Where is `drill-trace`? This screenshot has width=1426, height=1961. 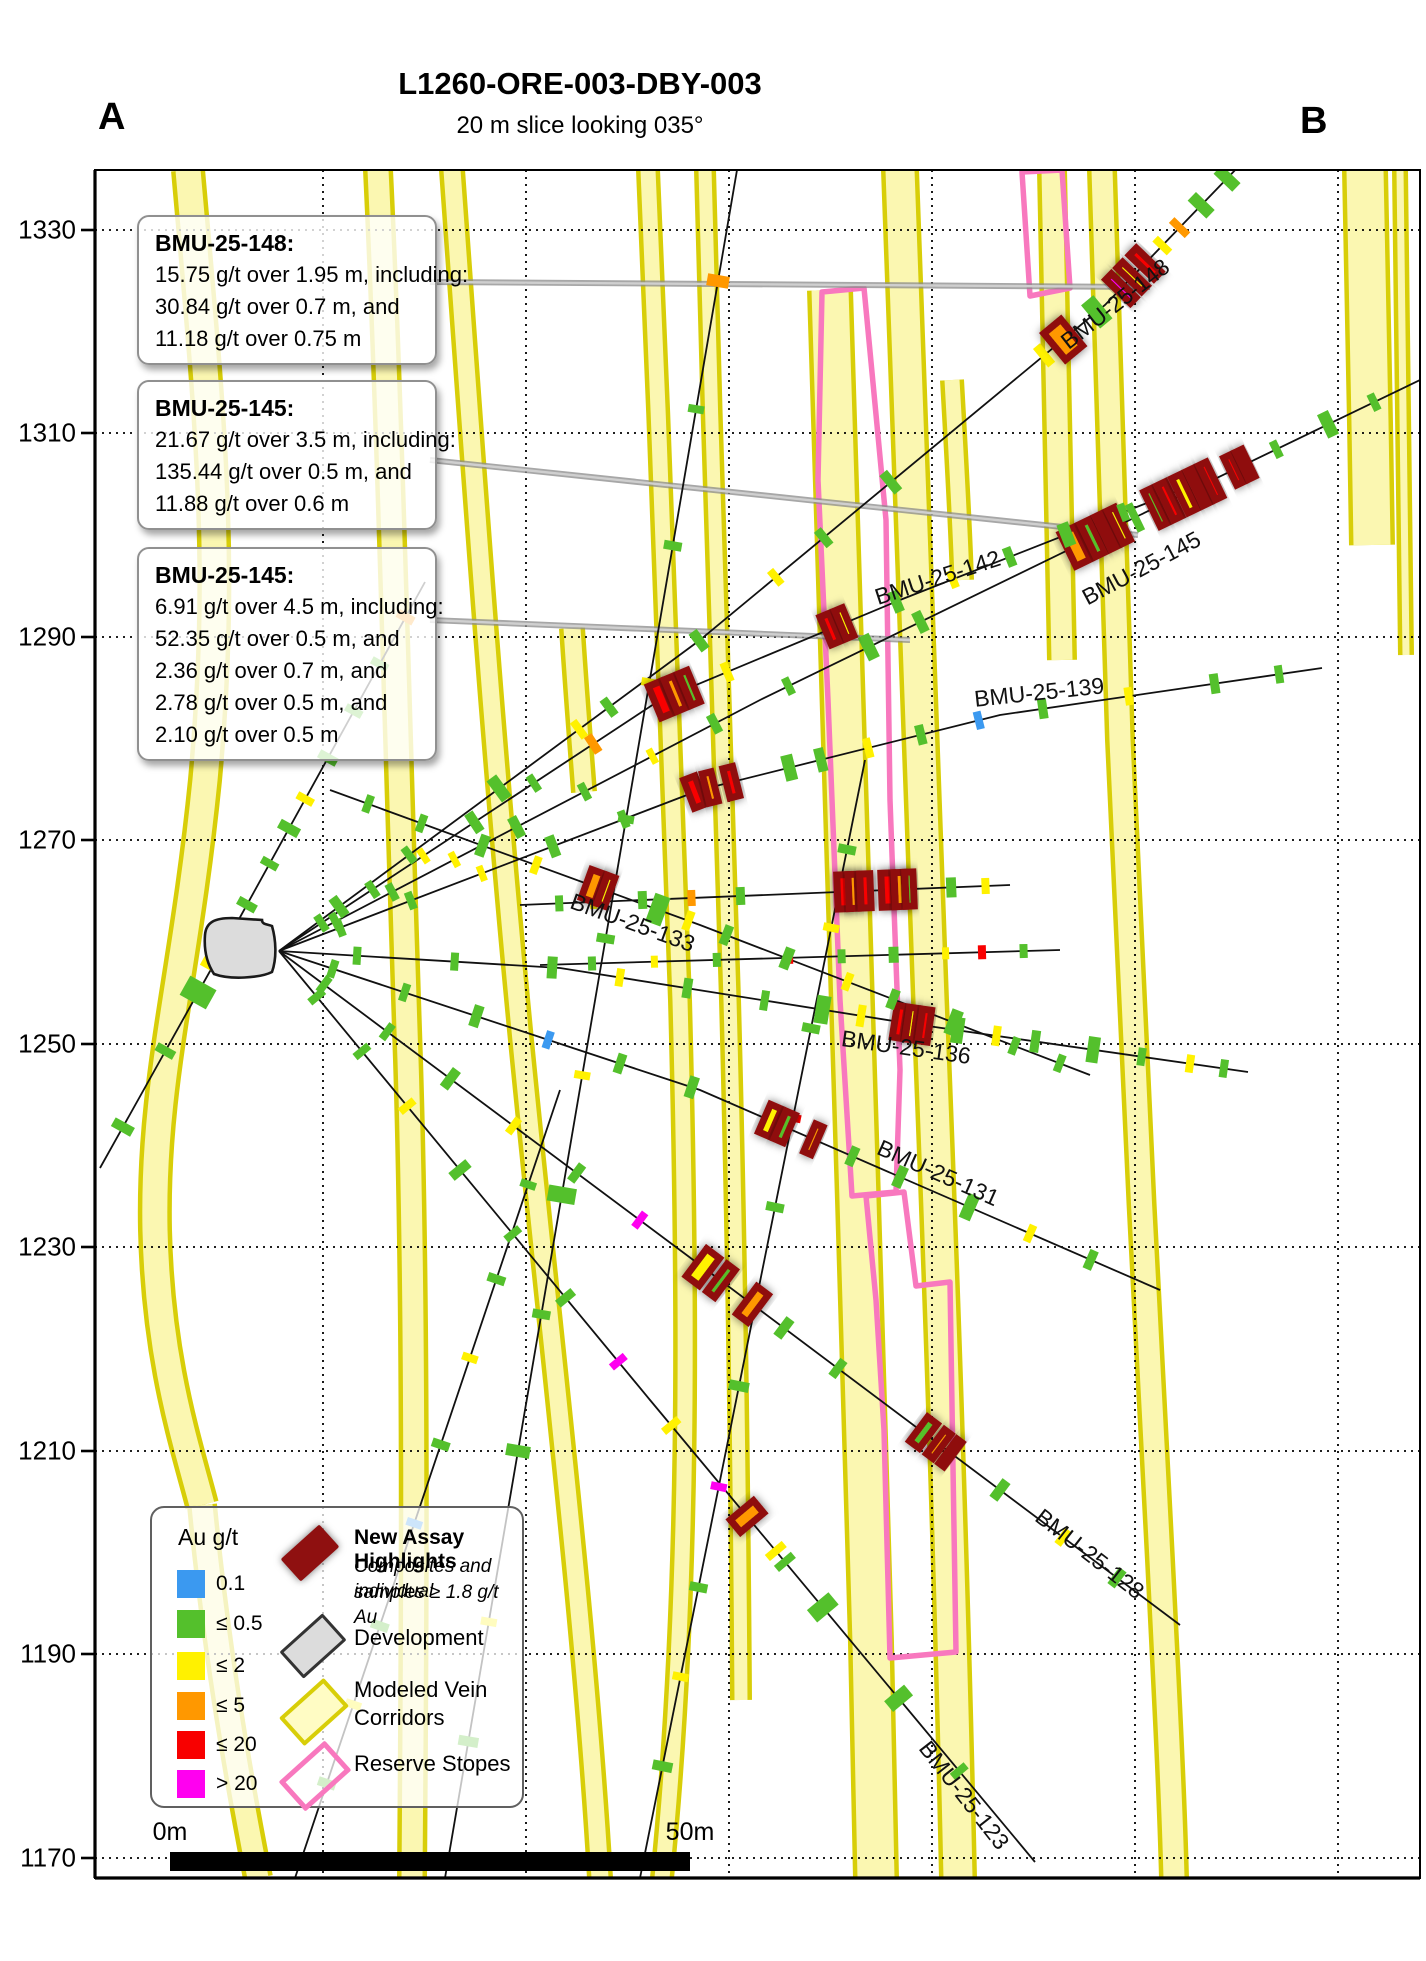
drill-trace is located at coordinates (763, 1011).